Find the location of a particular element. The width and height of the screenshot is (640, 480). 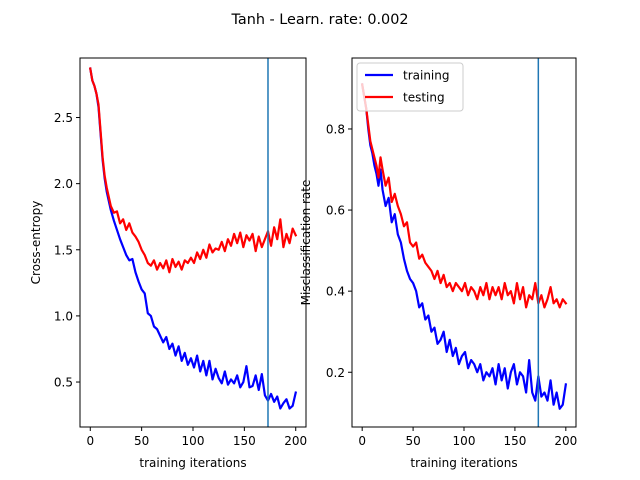

left-series-line-red is located at coordinates (193, 170).